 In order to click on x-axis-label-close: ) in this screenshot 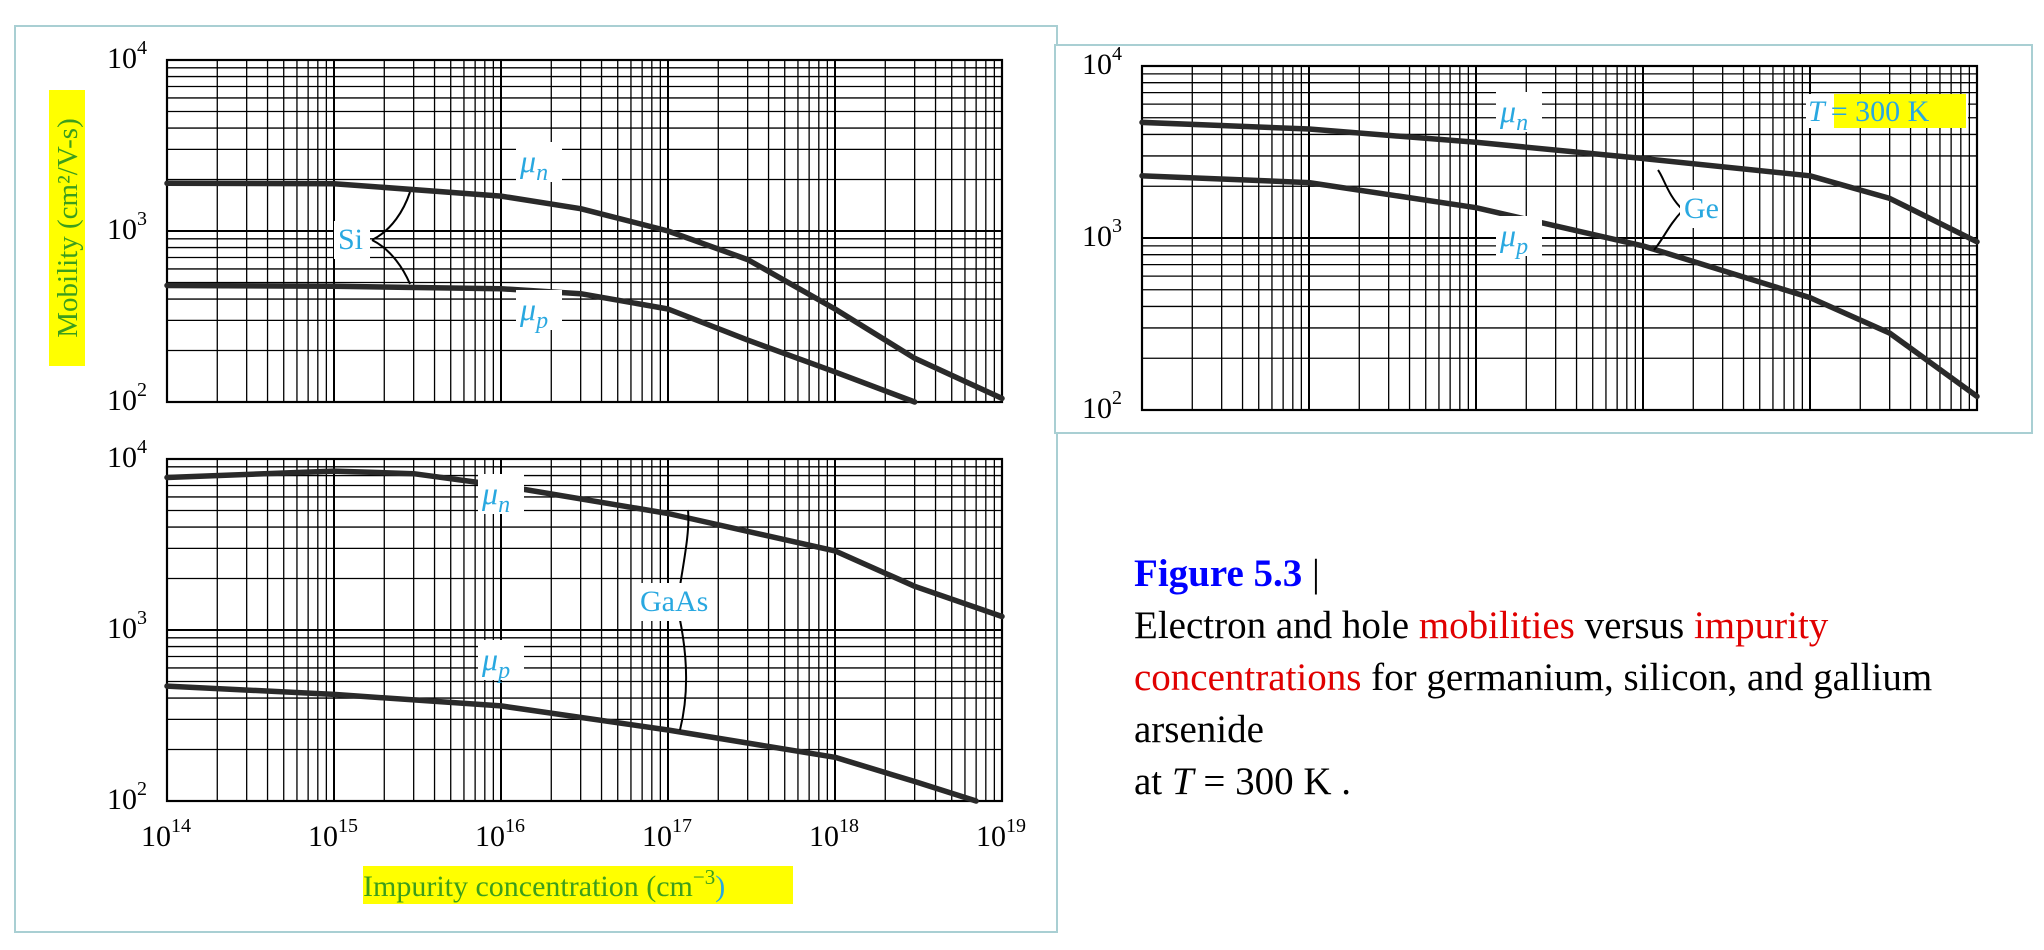, I will do `click(720, 886)`.